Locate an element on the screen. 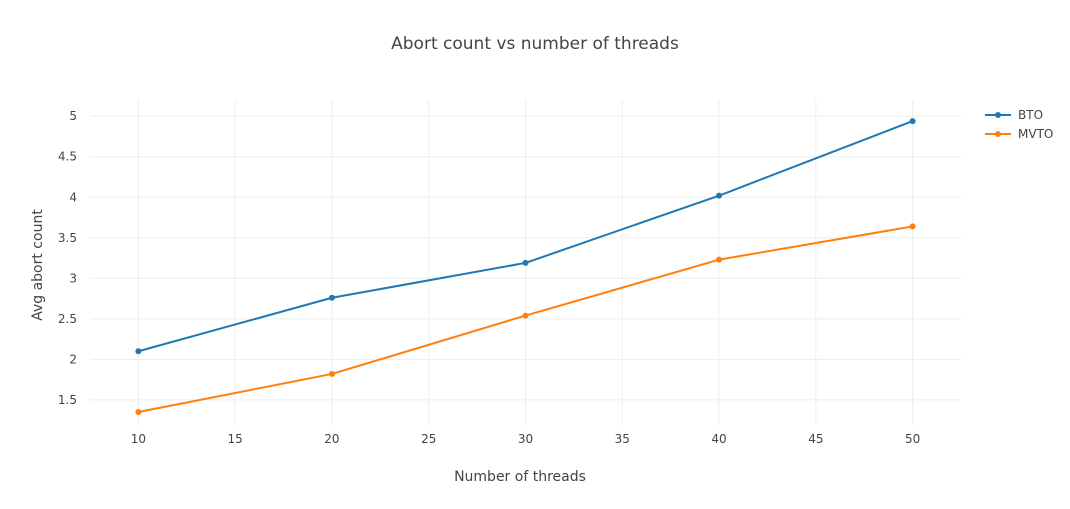 This screenshot has width=1070, height=509. legend-label-bto: BTO is located at coordinates (1030, 115).